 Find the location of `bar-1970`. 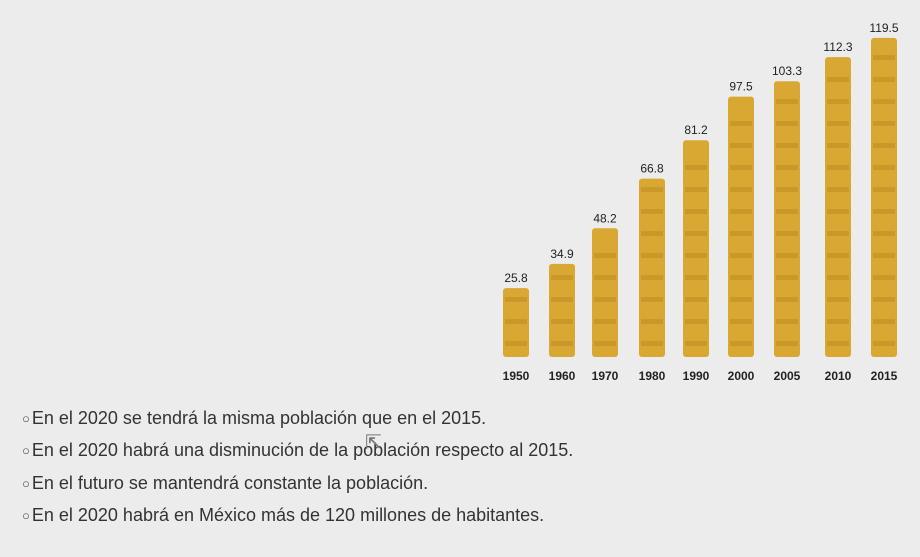

bar-1970 is located at coordinates (605, 292).